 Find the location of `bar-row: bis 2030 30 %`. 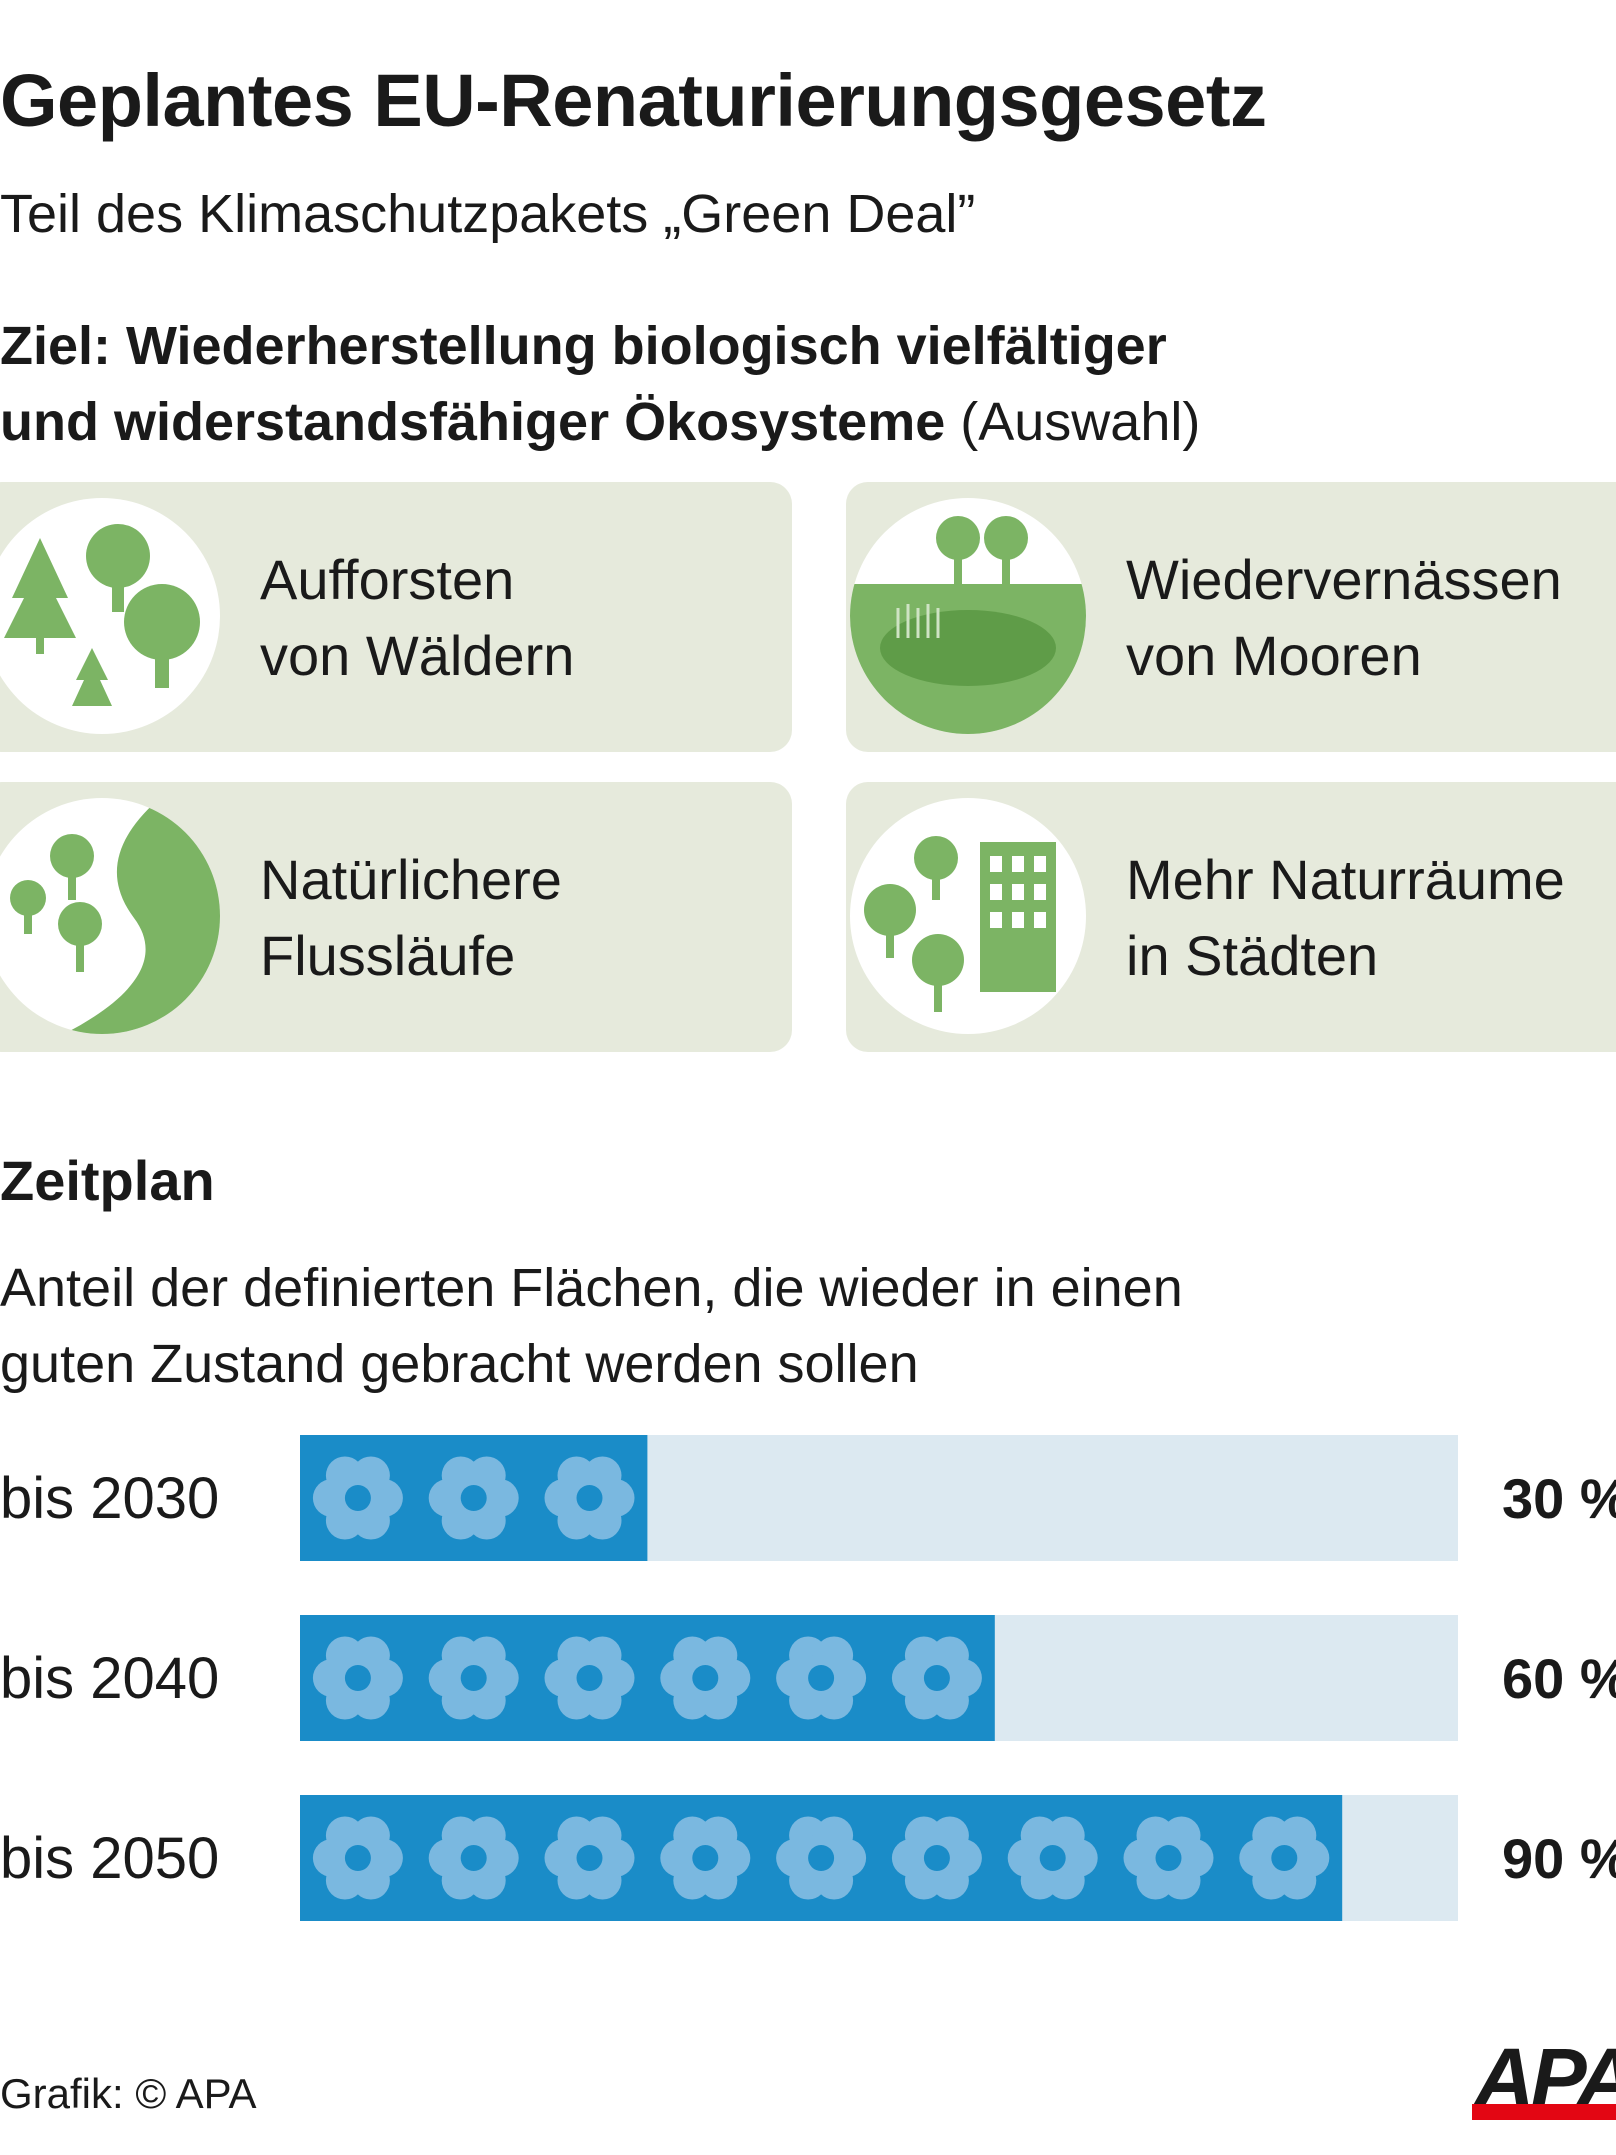

bar-row: bis 2030 30 % is located at coordinates (808, 1498).